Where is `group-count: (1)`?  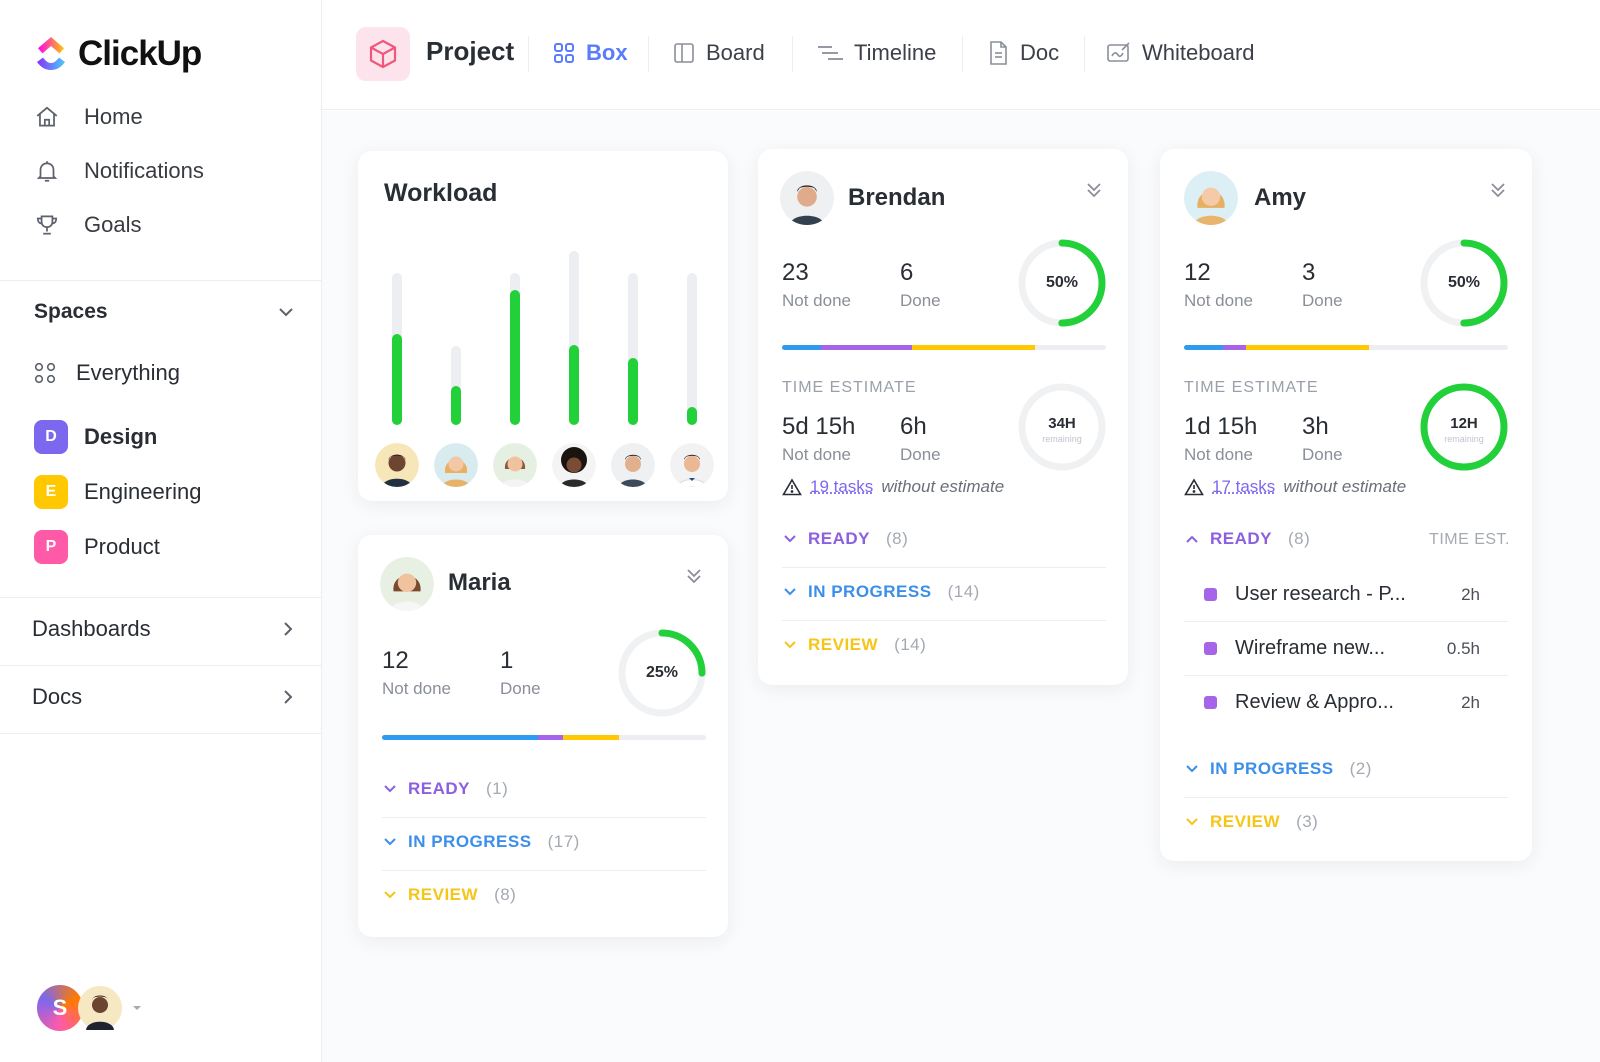 group-count: (1) is located at coordinates (497, 788).